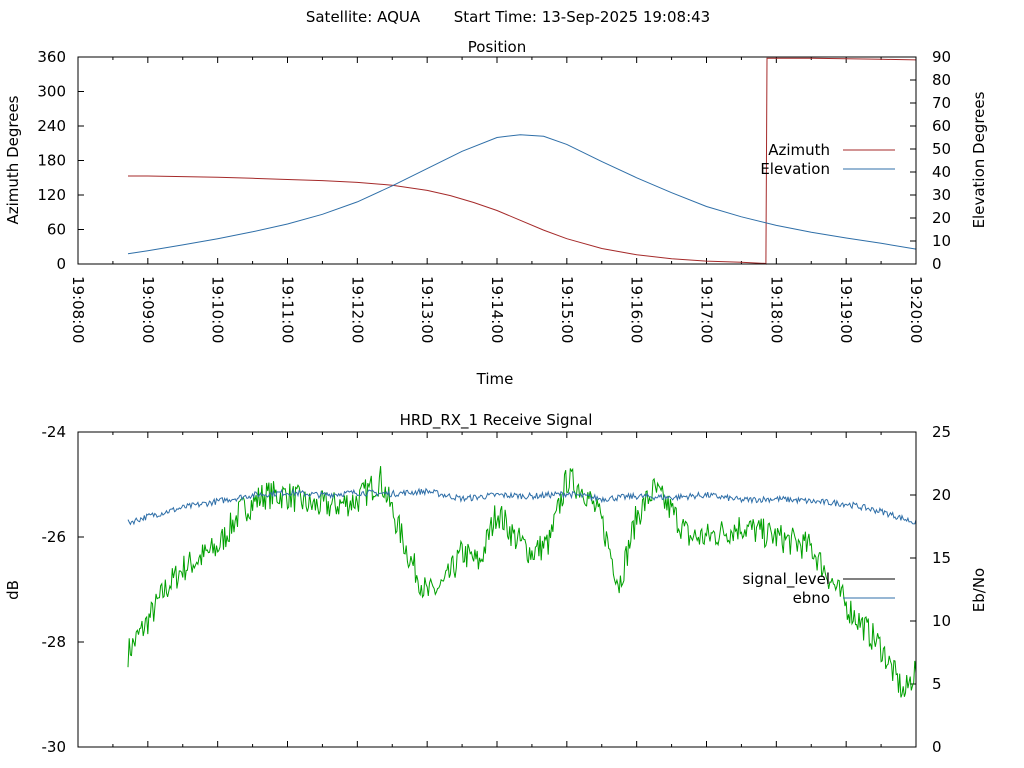  What do you see at coordinates (567, 309) in the screenshot?
I see `x-tick-label: 19:15:00` at bounding box center [567, 309].